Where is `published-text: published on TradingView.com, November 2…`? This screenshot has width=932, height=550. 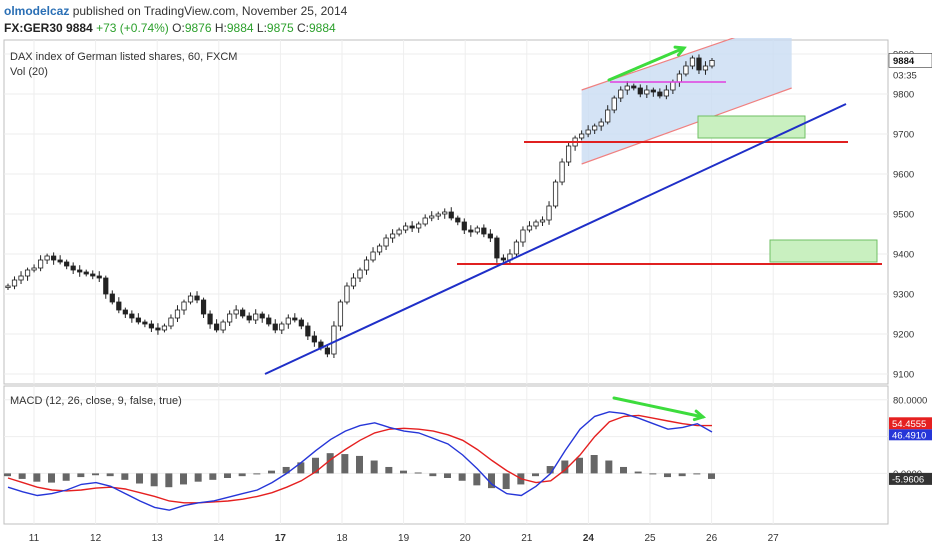 published-text: published on TradingView.com, November 2… is located at coordinates (210, 11).